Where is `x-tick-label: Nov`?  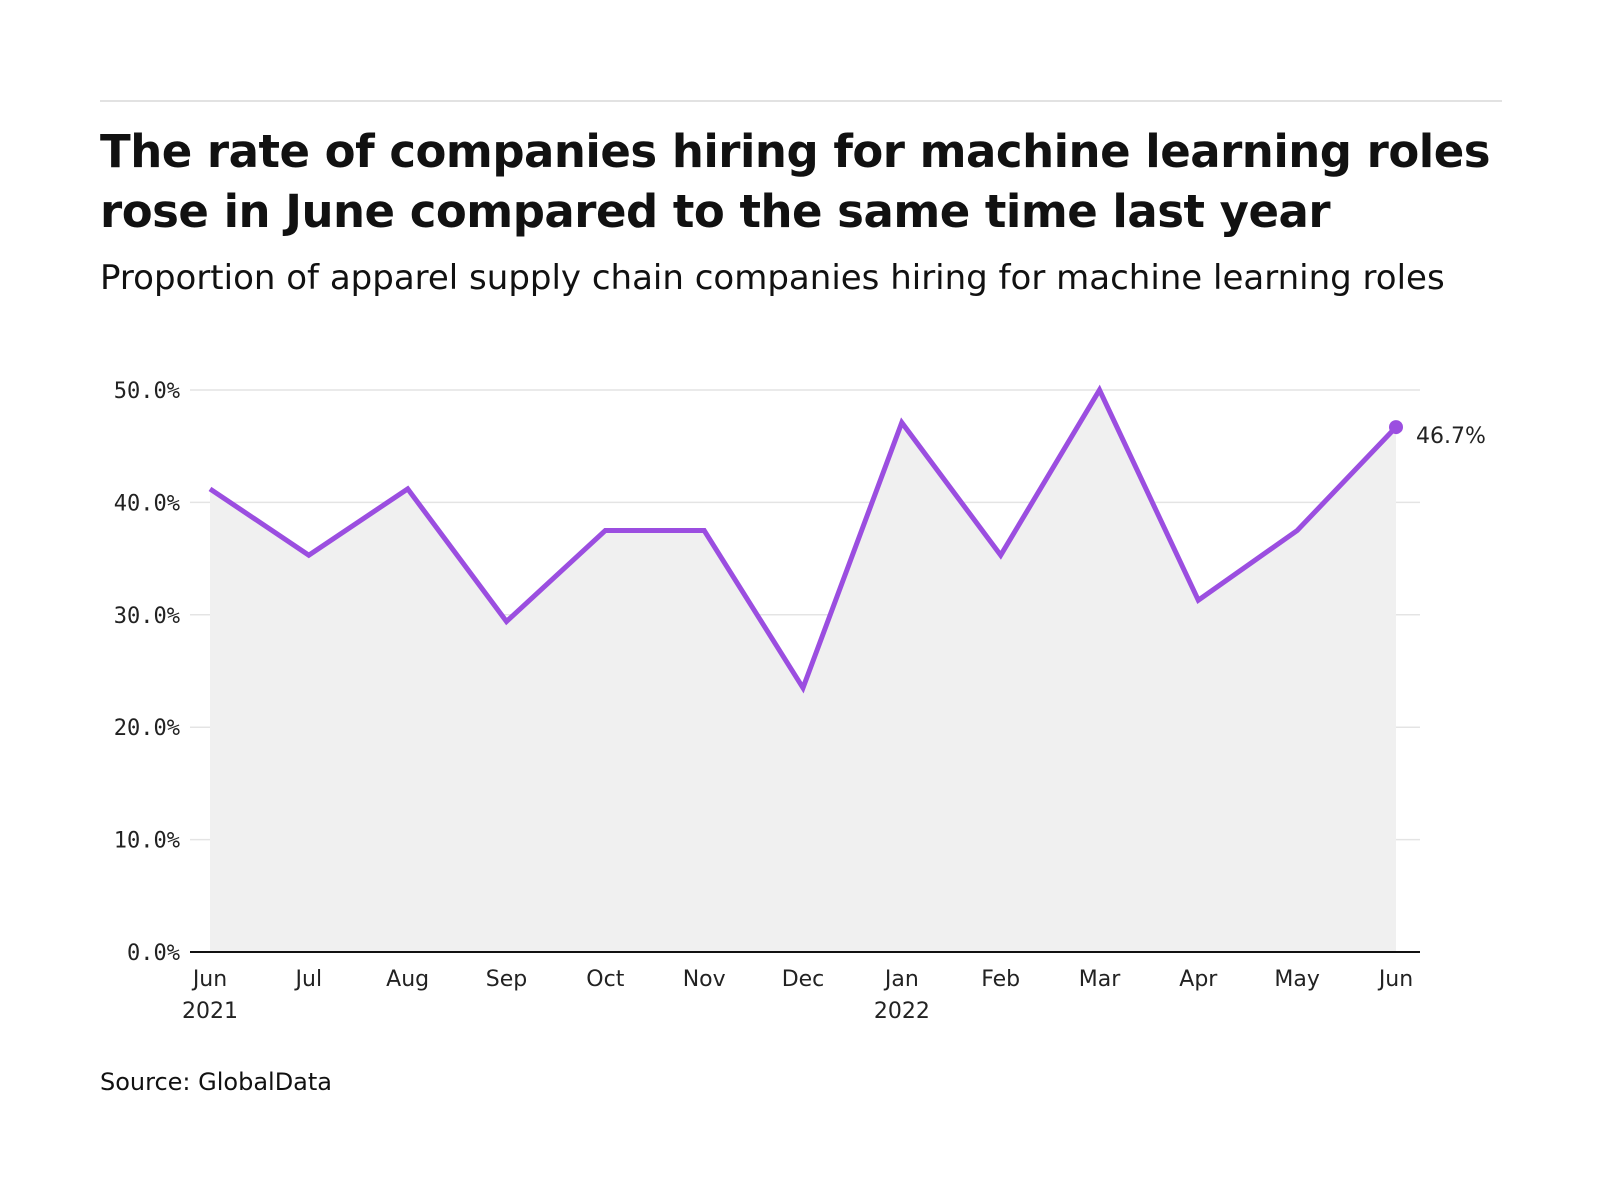 x-tick-label: Nov is located at coordinates (704, 979).